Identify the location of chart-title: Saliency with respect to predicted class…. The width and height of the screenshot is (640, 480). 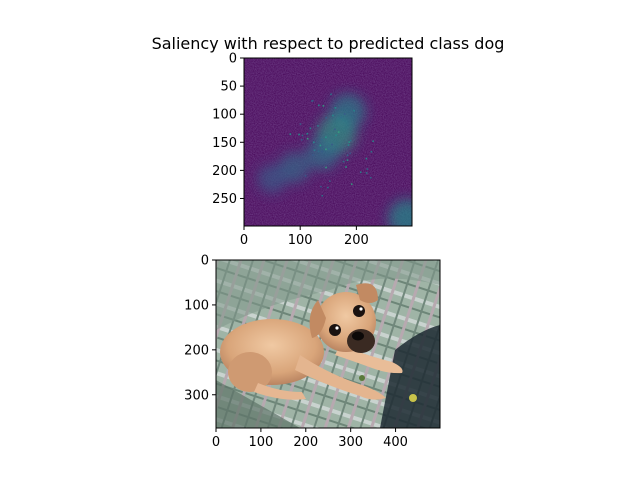
(328, 43).